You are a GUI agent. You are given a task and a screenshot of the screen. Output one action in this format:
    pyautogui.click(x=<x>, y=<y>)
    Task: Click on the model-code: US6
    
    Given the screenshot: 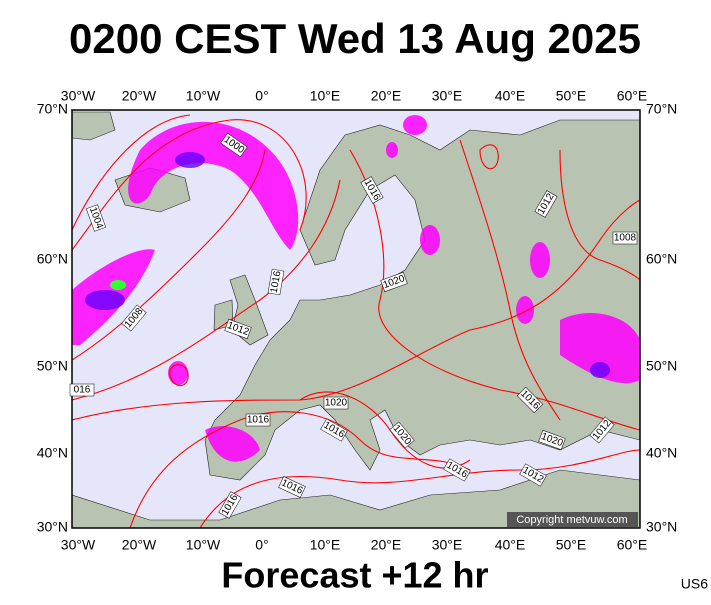 What is the action you would take?
    pyautogui.click(x=694, y=584)
    